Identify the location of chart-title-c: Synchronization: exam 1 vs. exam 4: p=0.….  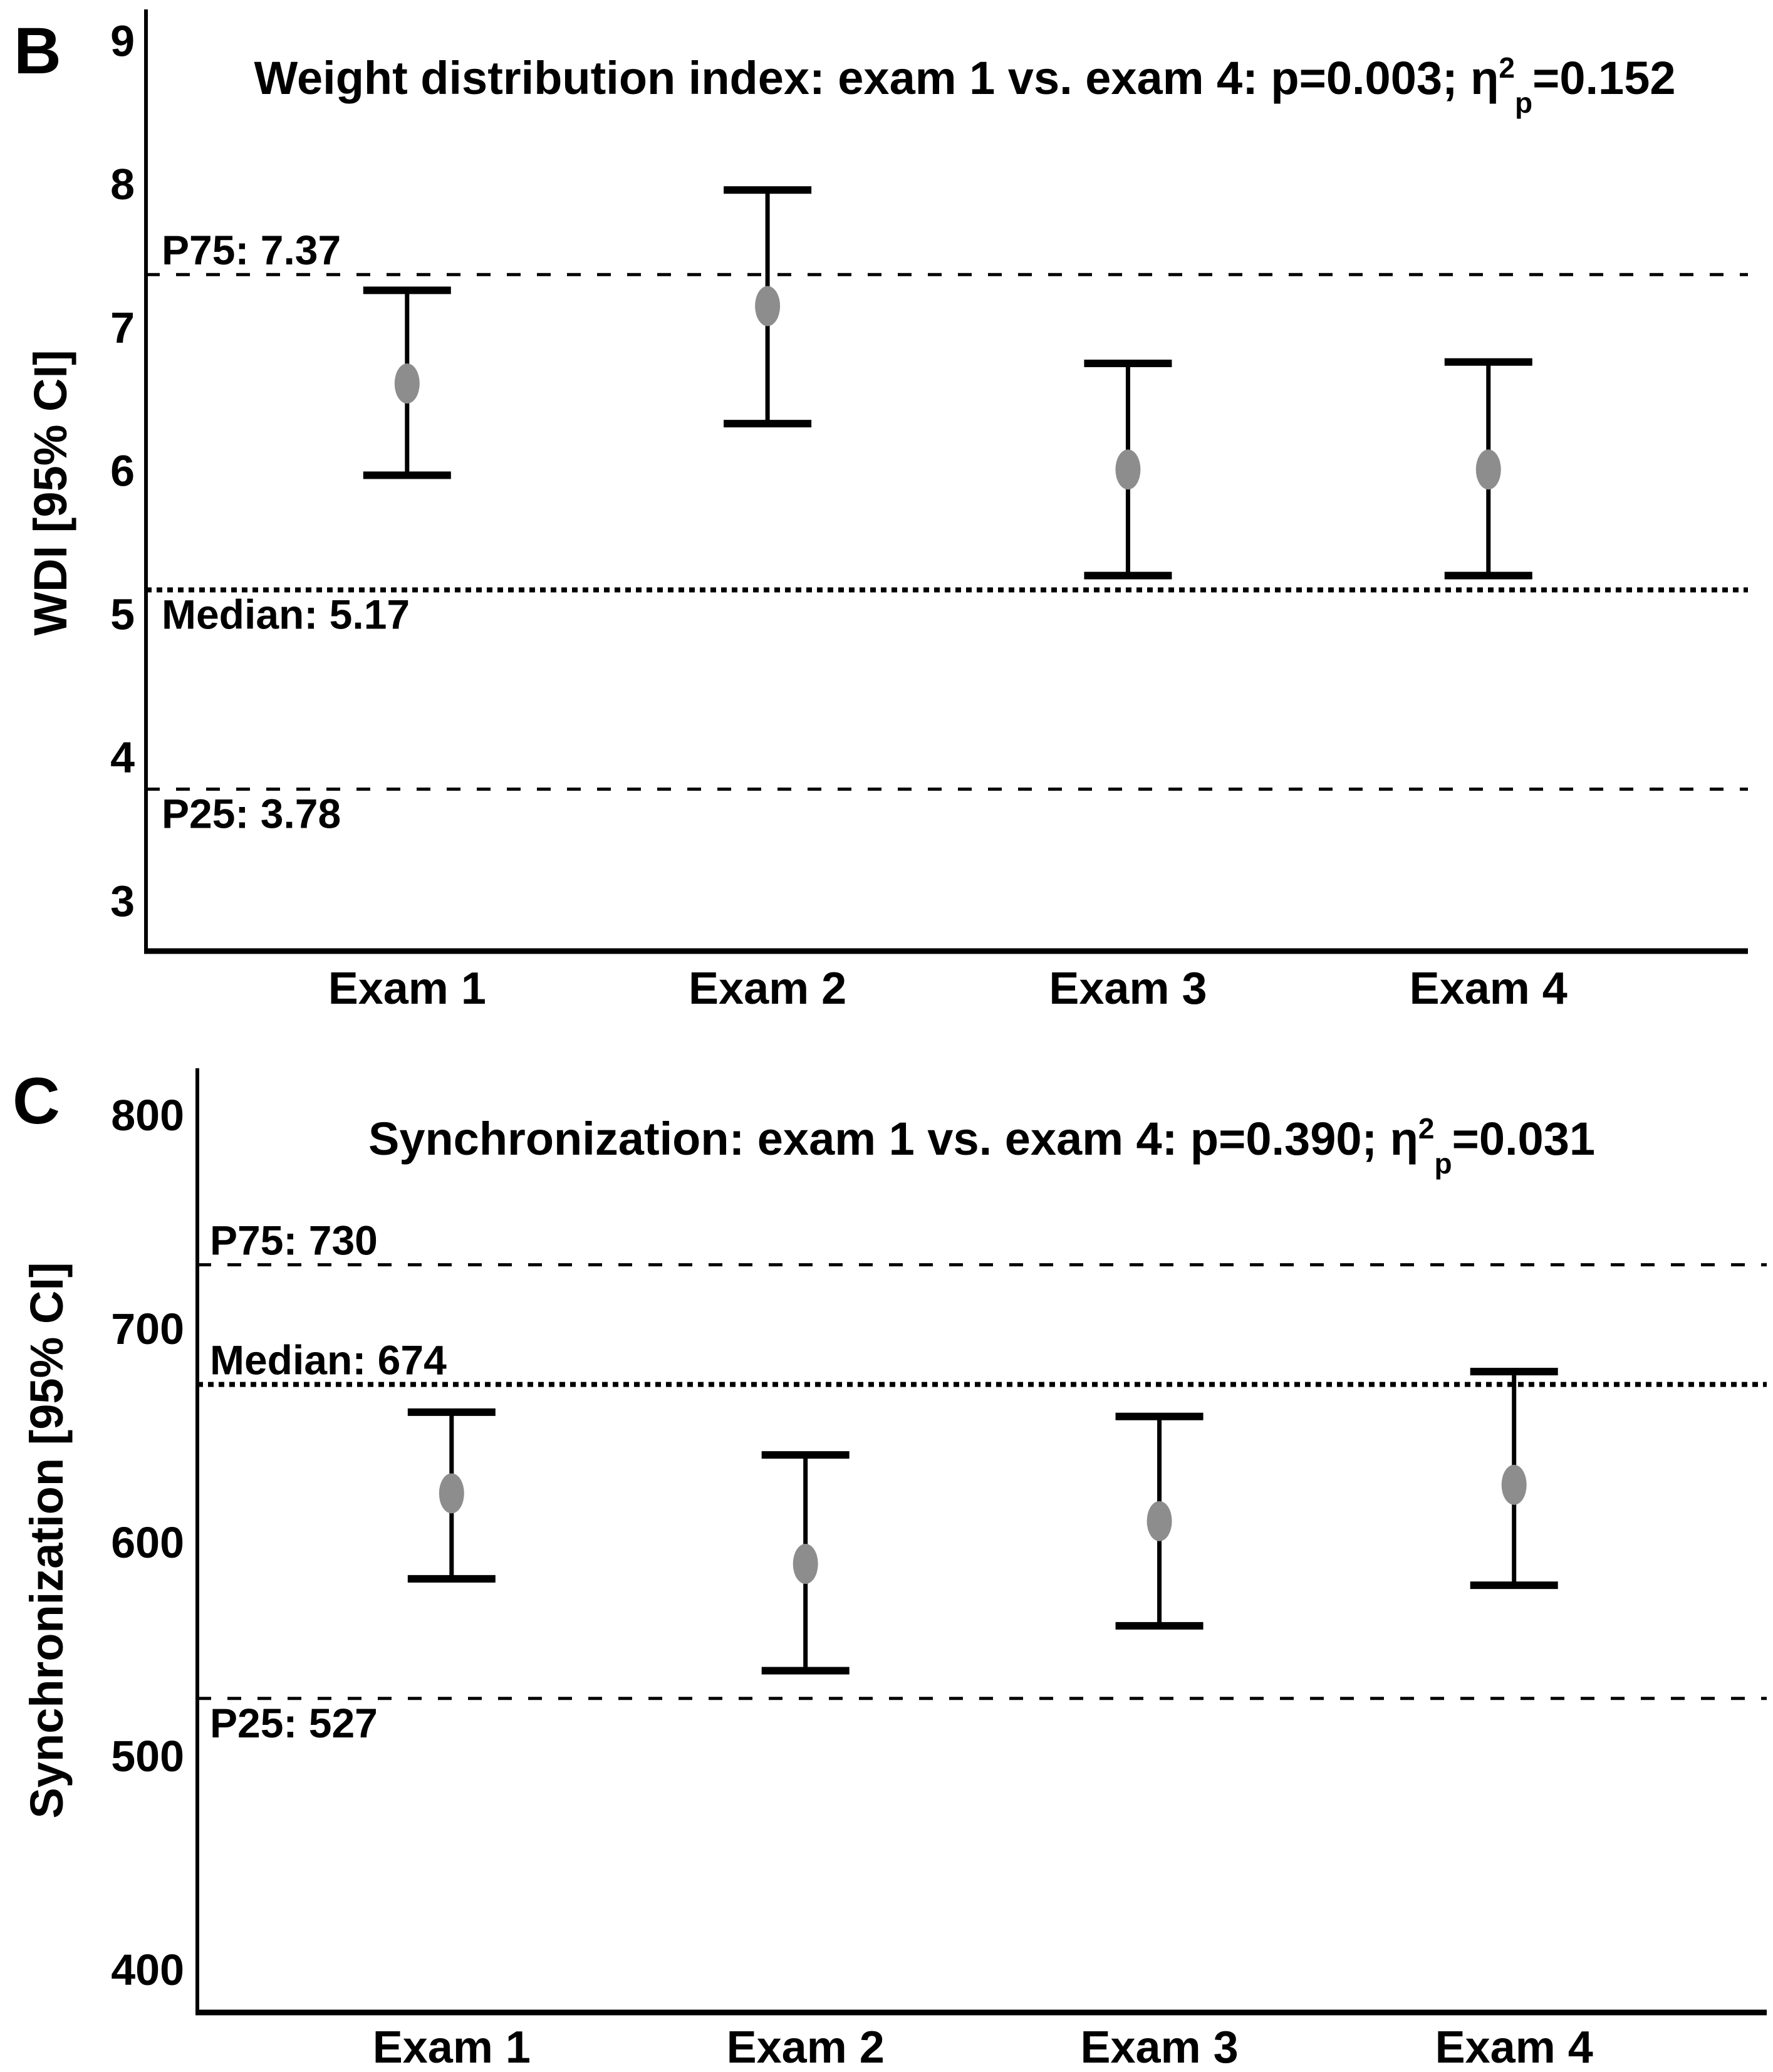
(982, 1146).